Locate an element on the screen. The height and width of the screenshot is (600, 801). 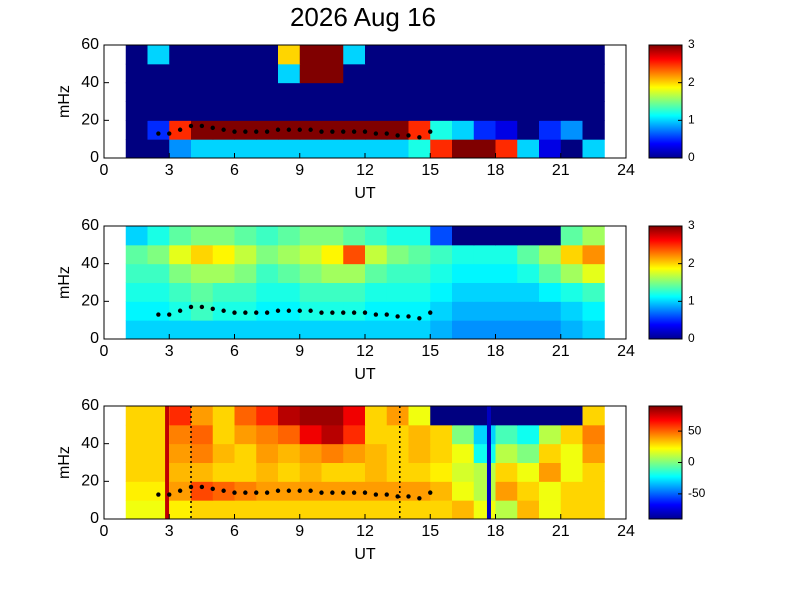
y-tick-label: 60 is located at coordinates (90, 405).